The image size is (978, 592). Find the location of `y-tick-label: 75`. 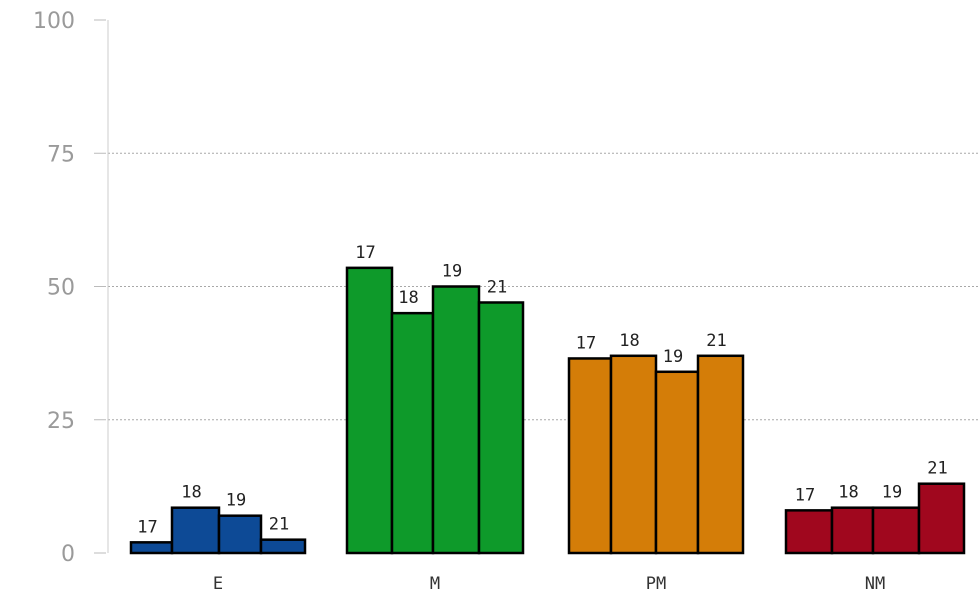

y-tick-label: 75 is located at coordinates (61, 154).